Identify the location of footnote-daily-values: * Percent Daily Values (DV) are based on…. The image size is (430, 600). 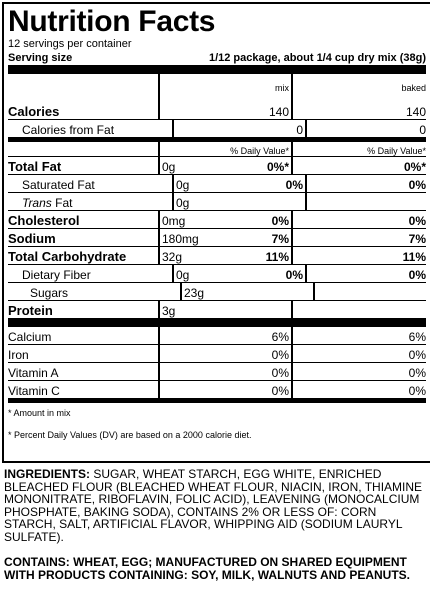
(130, 435).